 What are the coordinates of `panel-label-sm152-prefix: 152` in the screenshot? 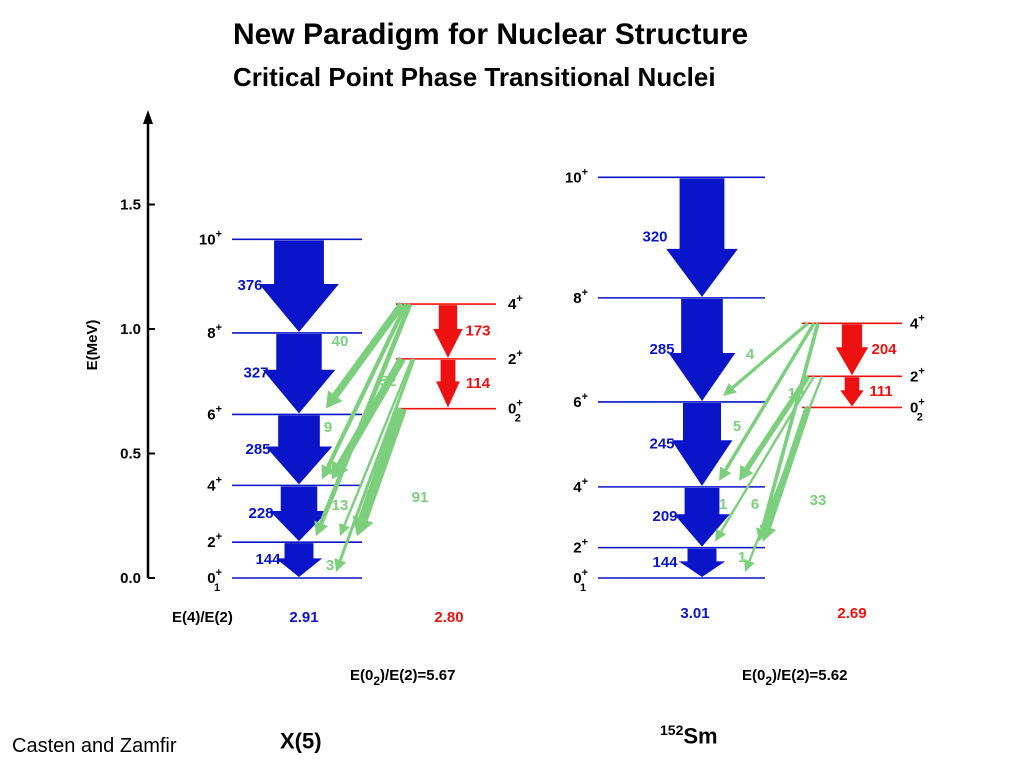 It's located at (672, 730).